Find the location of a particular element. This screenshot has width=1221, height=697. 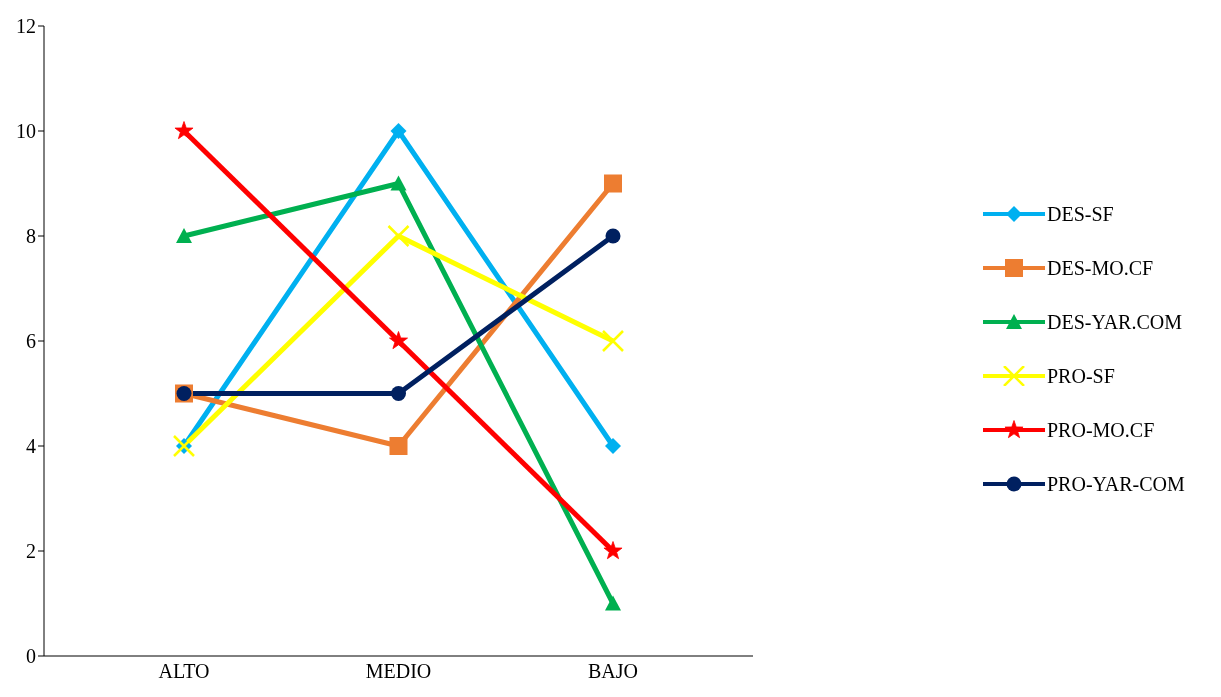

legend-label: PRO-YAR-COM is located at coordinates (1116, 484).